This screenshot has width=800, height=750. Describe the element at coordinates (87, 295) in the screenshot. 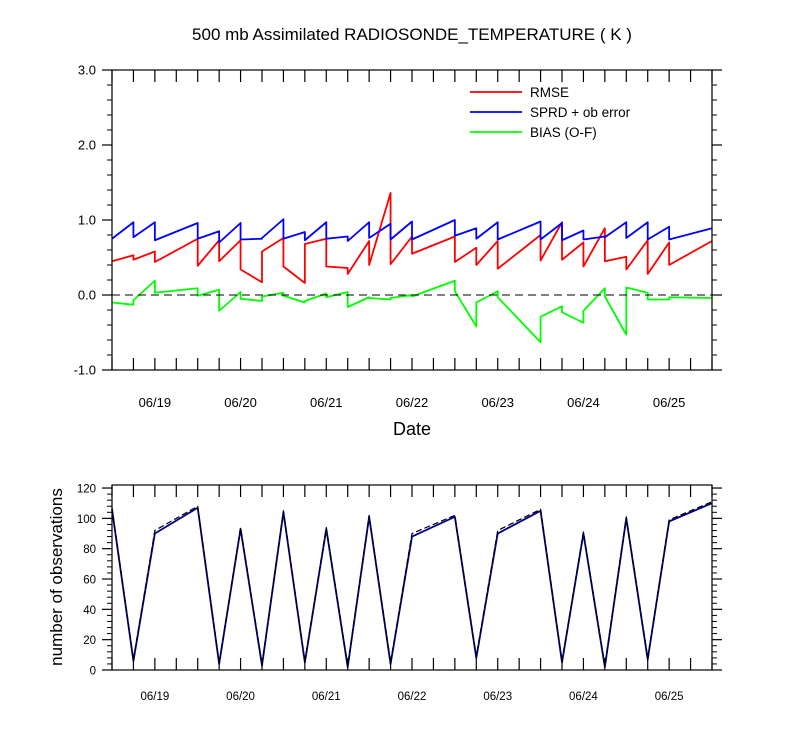

I see `y-tick-label: 0.0` at that location.